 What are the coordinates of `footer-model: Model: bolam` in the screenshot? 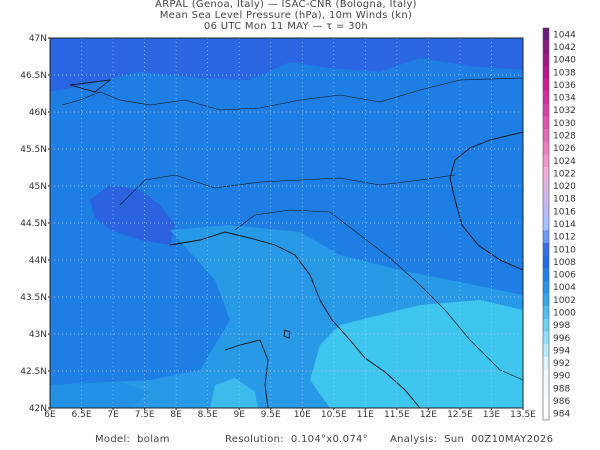 It's located at (132, 439).